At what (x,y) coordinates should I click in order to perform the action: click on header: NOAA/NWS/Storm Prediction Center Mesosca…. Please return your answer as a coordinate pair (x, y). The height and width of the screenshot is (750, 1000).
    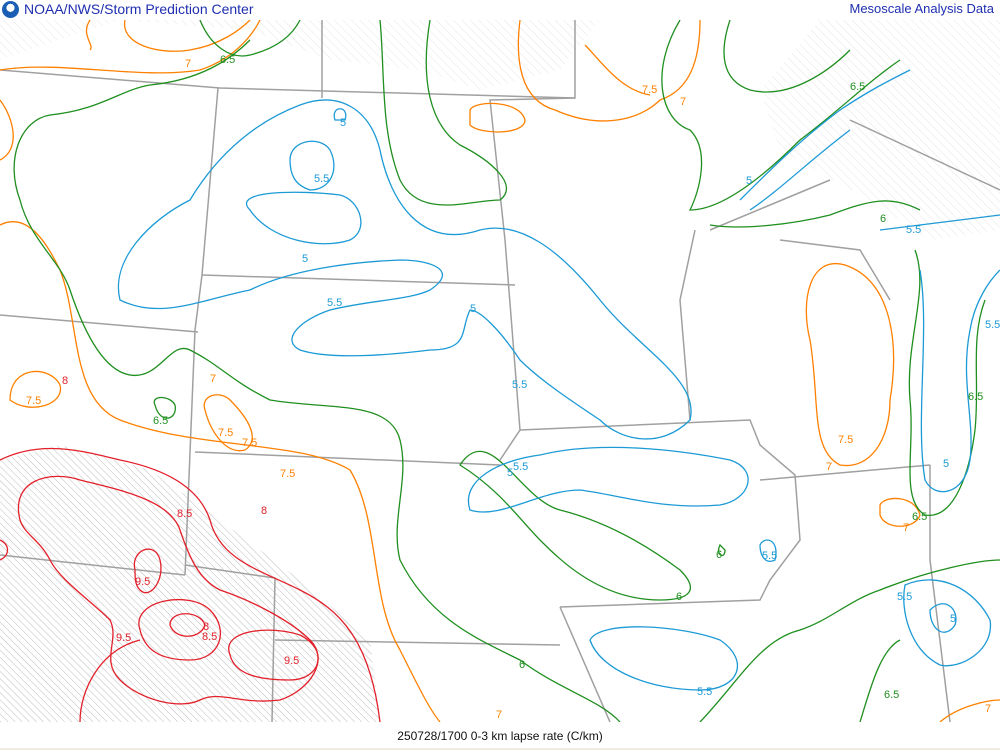
    Looking at the image, I should click on (500, 10).